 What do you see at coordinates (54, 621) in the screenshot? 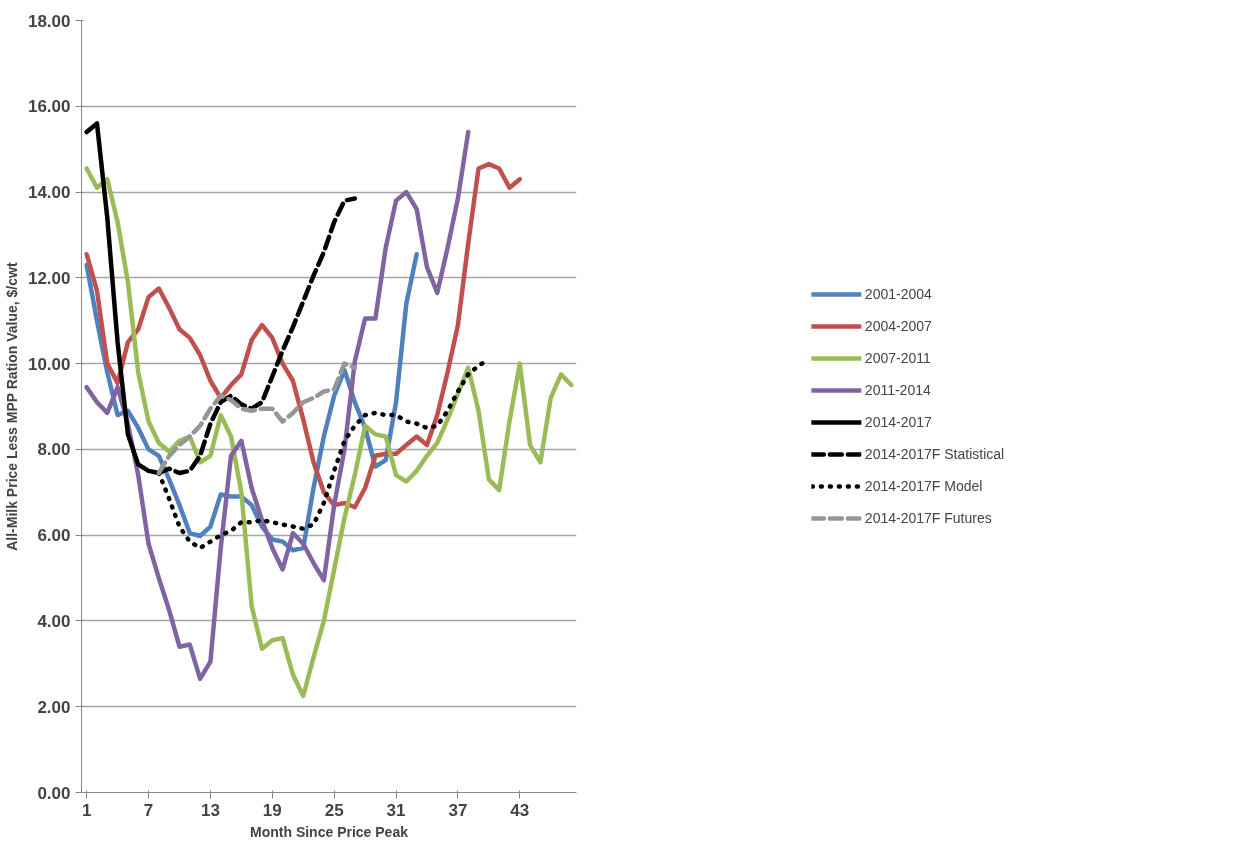
I see `y-tick-label: 4.00` at bounding box center [54, 621].